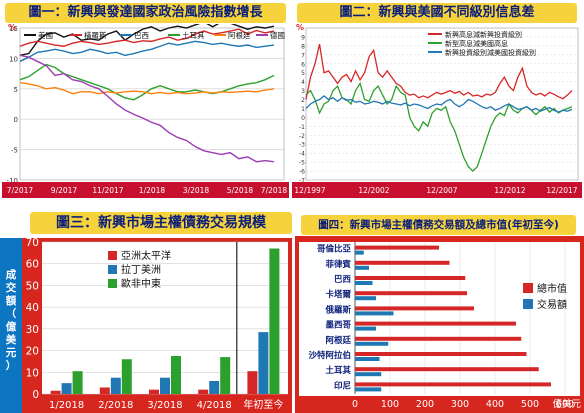 This screenshot has height=413, width=584. What do you see at coordinates (152, 190) in the screenshot?
I see `chart1-x-tick-label: 1/2018` at bounding box center [152, 190].